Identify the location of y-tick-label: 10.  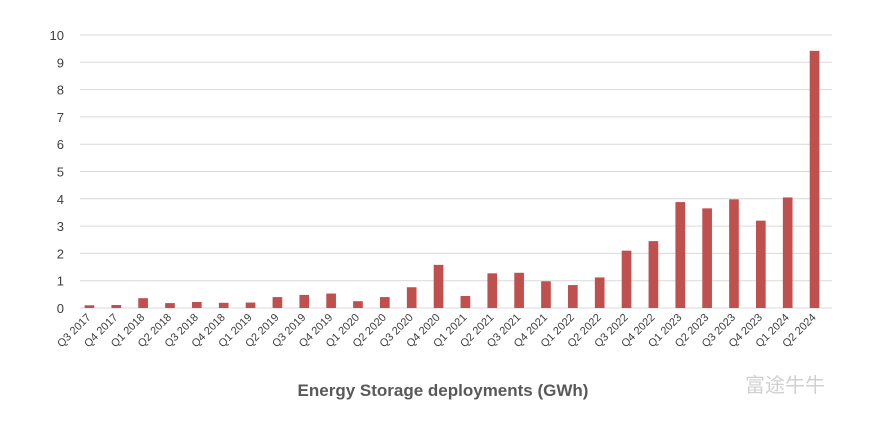
(57, 35).